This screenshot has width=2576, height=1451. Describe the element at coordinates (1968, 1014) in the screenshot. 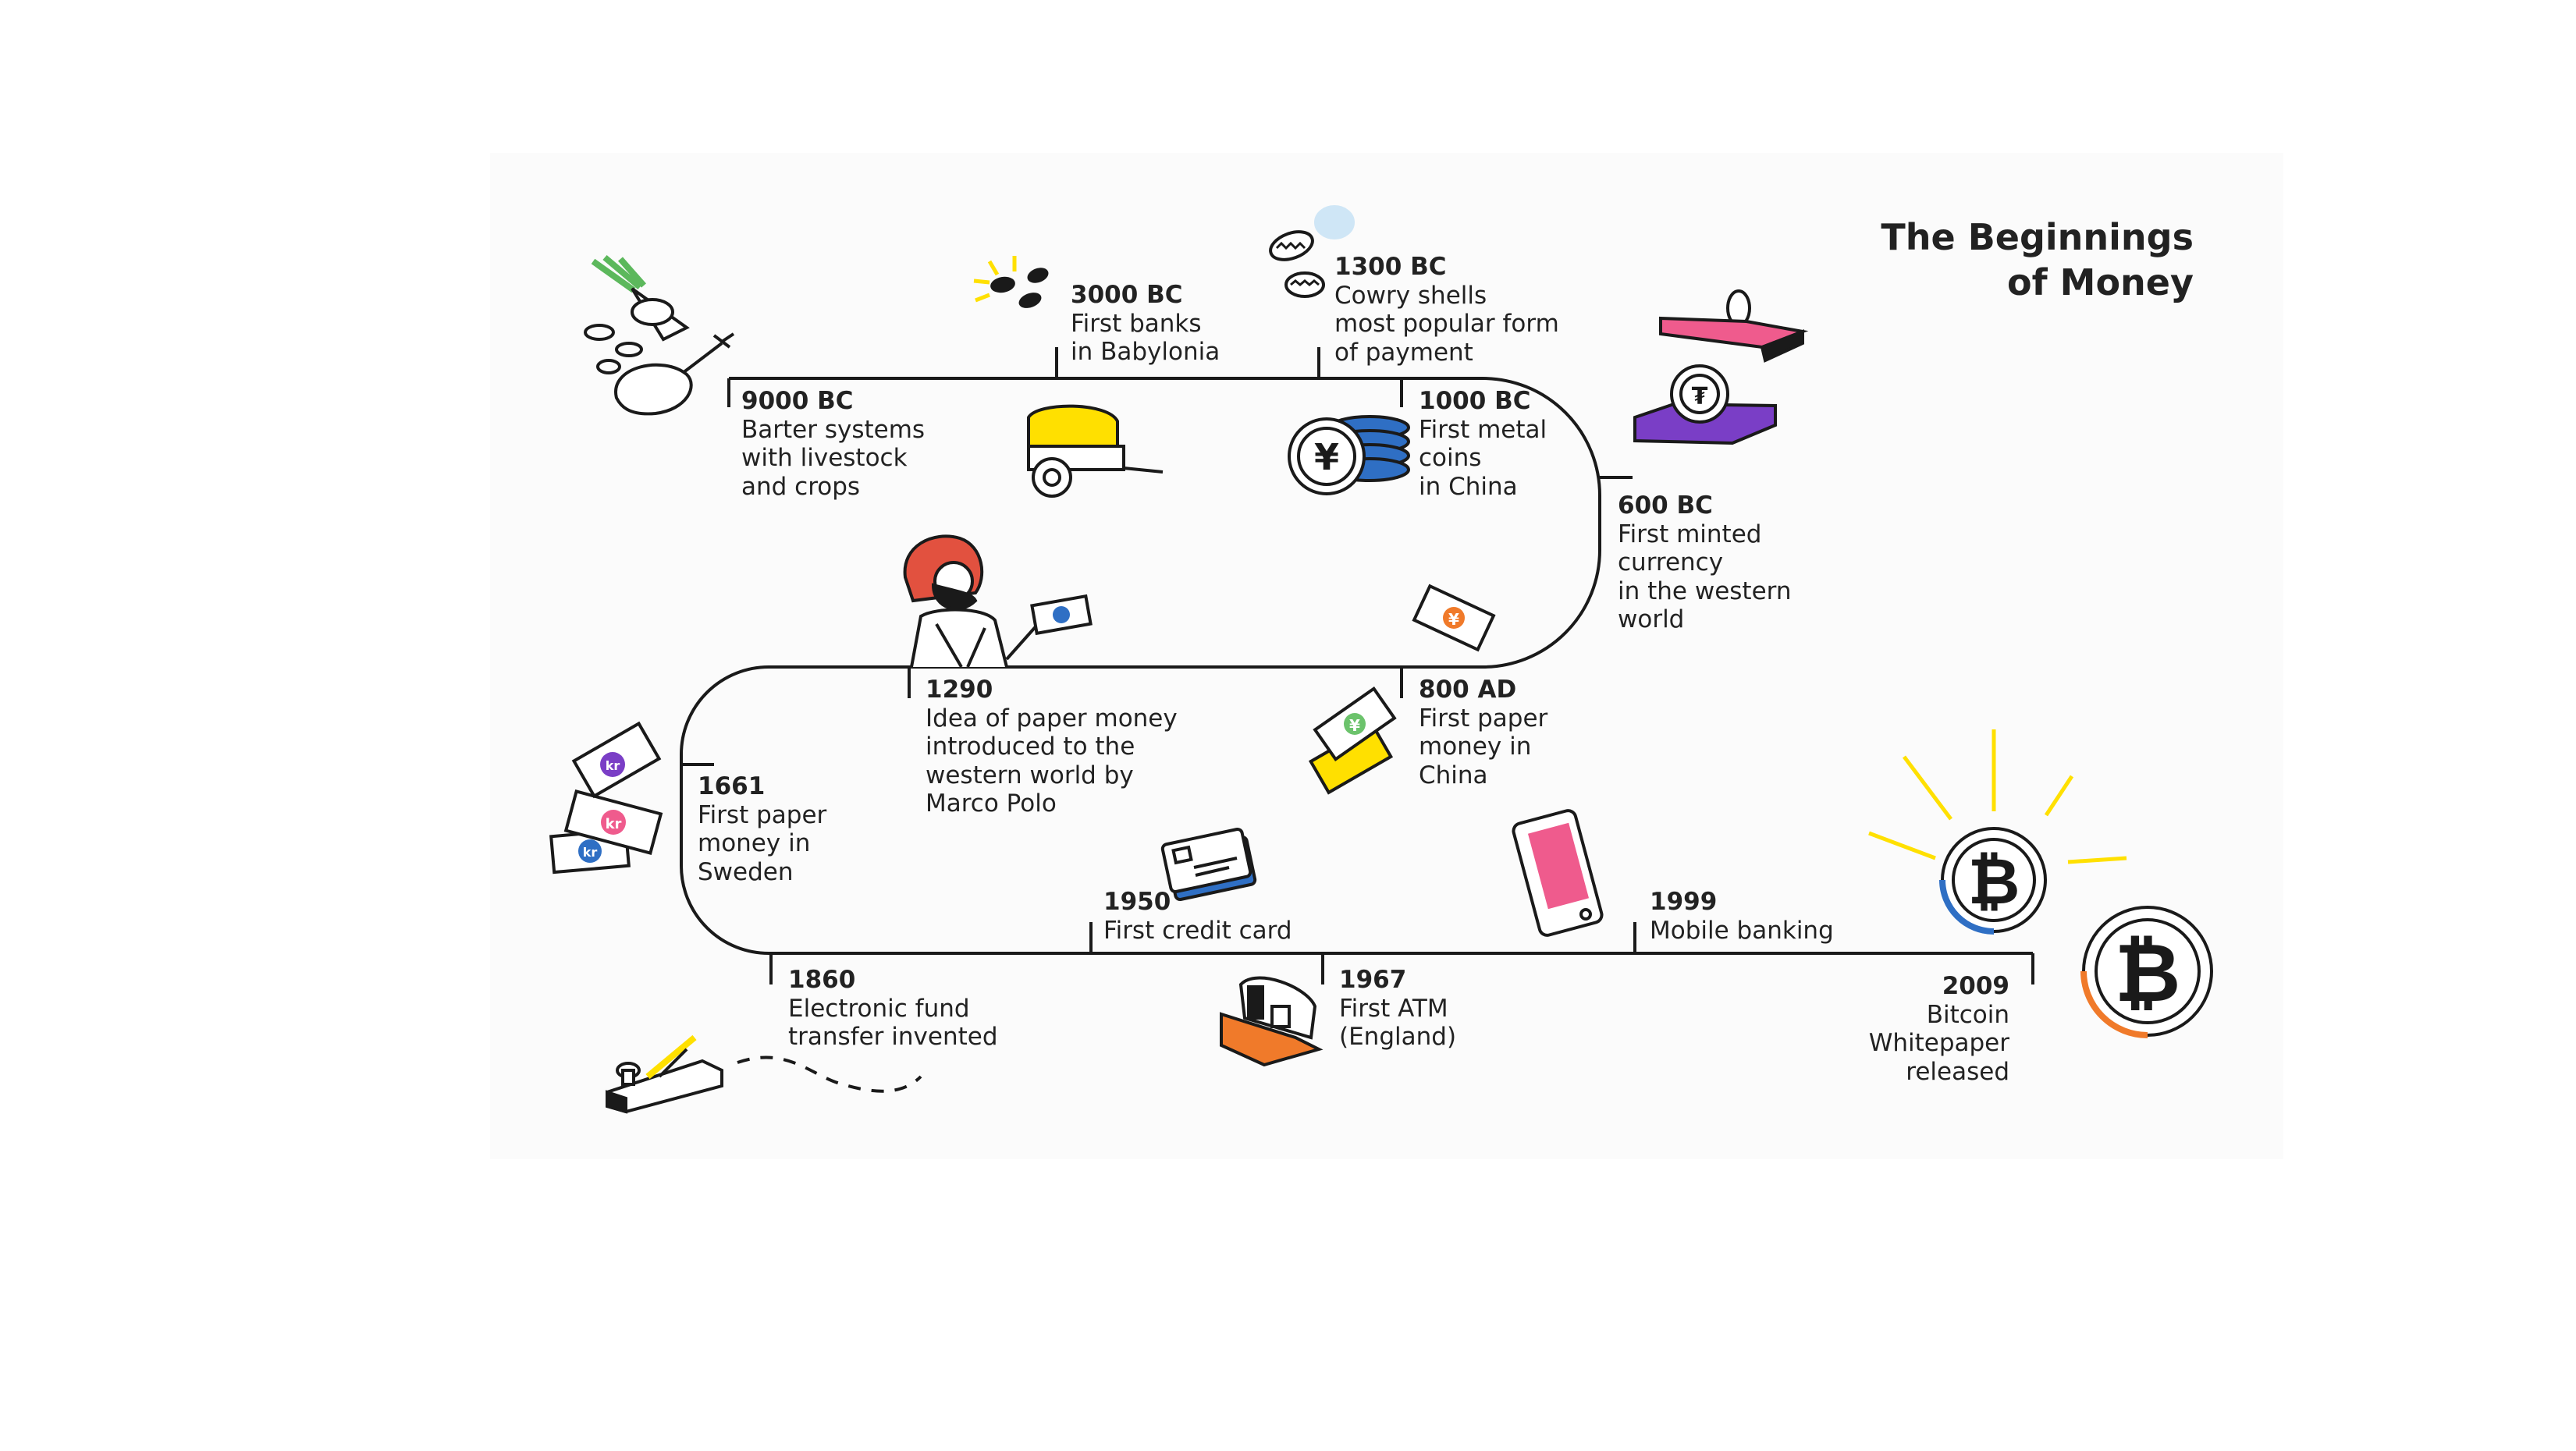

I see `event-line: Bitcoin` at that location.